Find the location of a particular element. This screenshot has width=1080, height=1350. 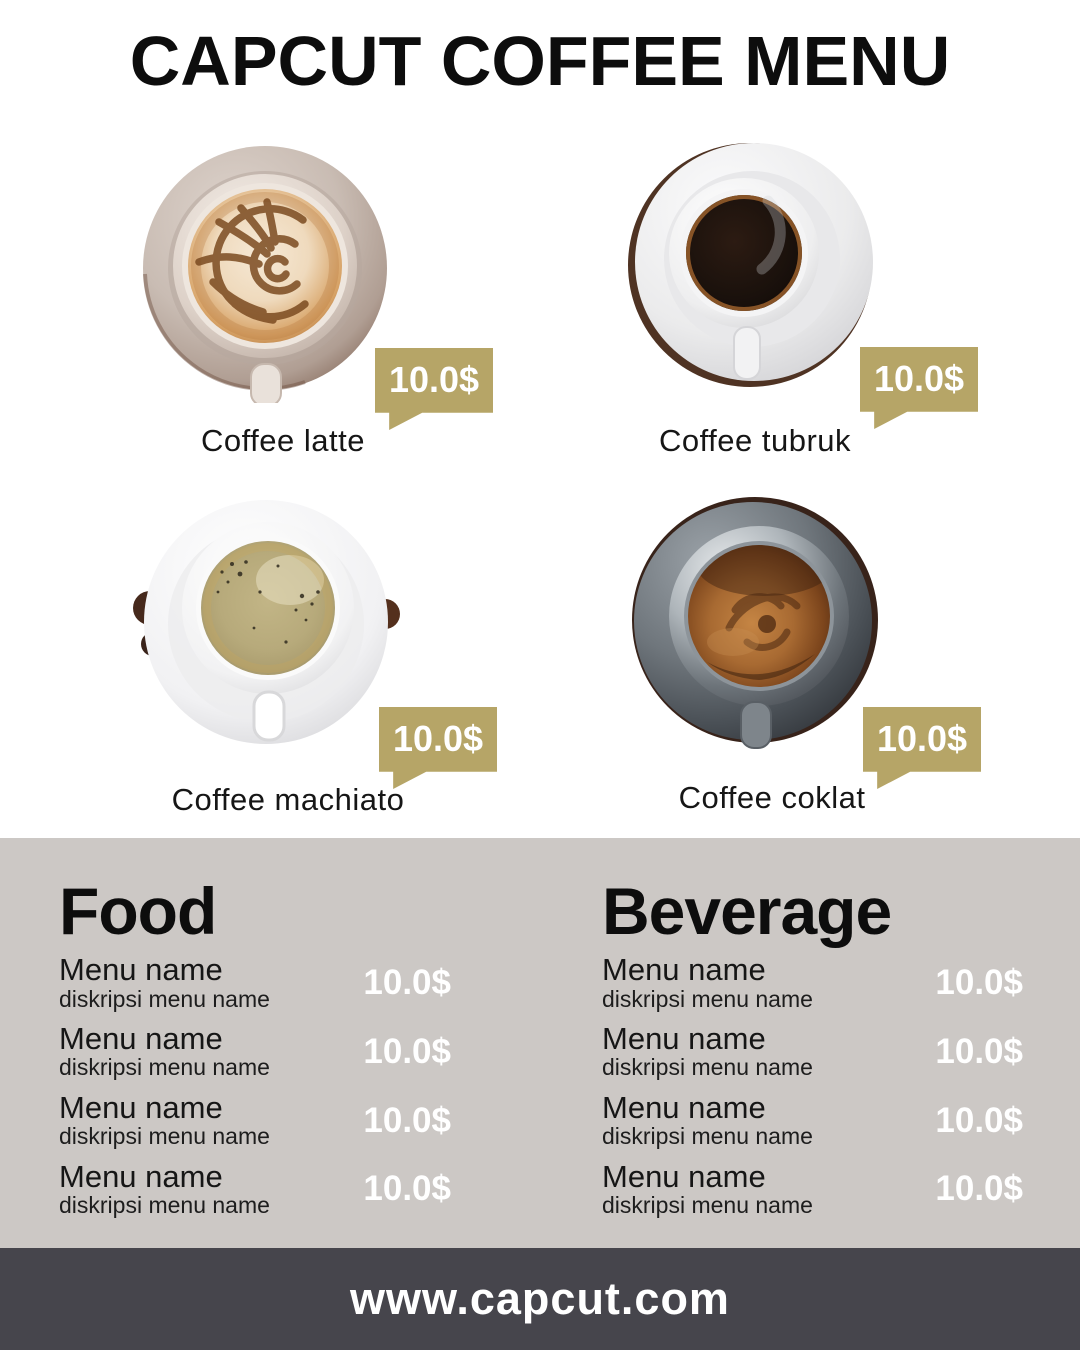

product-name: Coffee machiato is located at coordinates (288, 799).